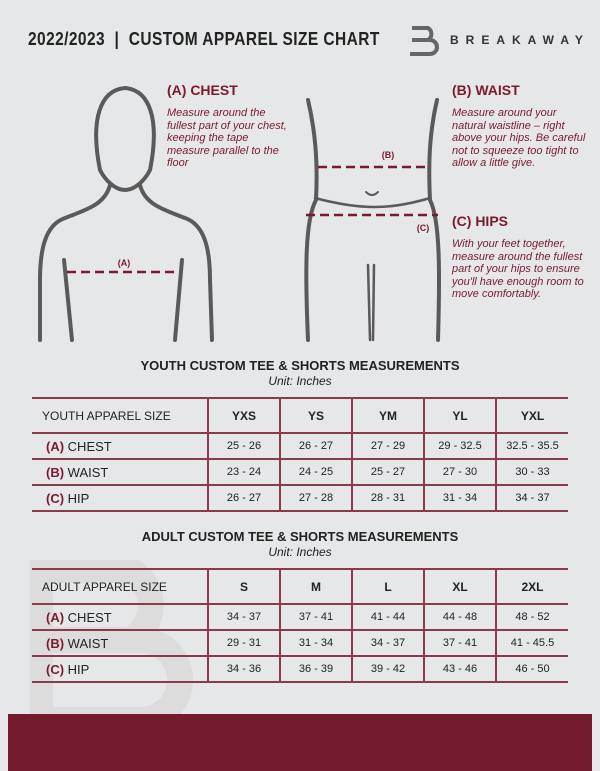 The image size is (600, 771). What do you see at coordinates (531, 643) in the screenshot?
I see `measurement-value: 41 - 45.5` at bounding box center [531, 643].